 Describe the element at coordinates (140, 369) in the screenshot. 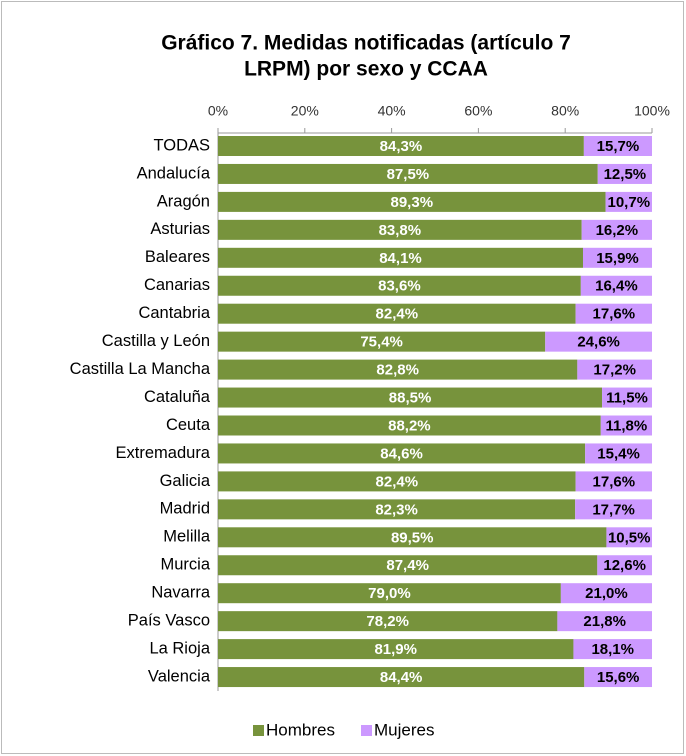

I see `category-label: Castilla La Mancha` at that location.